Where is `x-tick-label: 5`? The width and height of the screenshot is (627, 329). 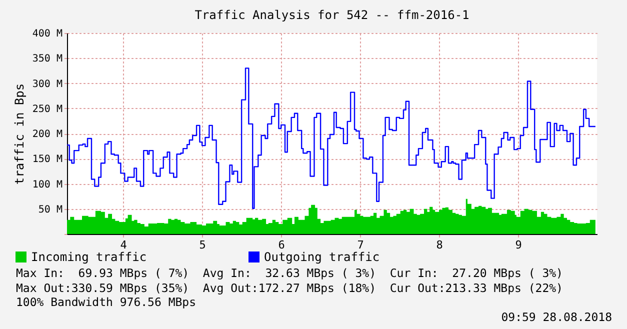
x-tick-label: 5 is located at coordinates (202, 245).